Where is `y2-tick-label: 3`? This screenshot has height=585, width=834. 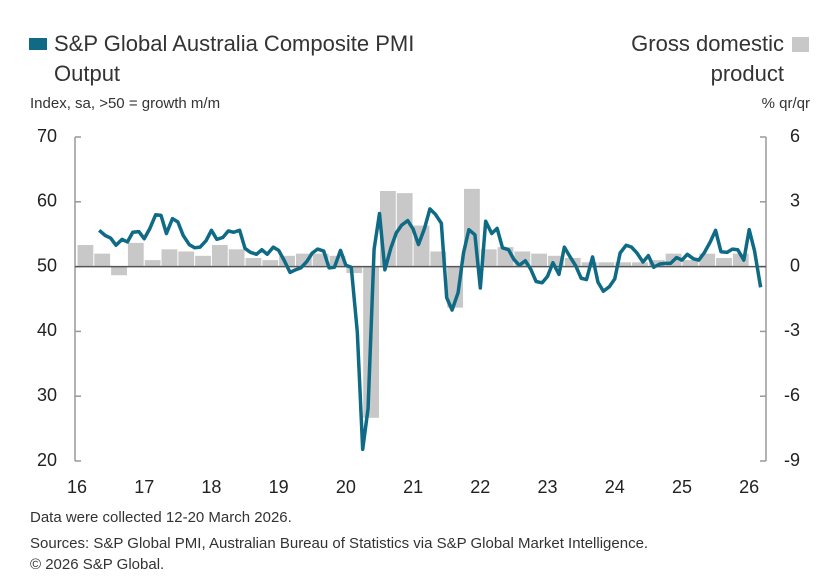 y2-tick-label: 3 is located at coordinates (795, 201).